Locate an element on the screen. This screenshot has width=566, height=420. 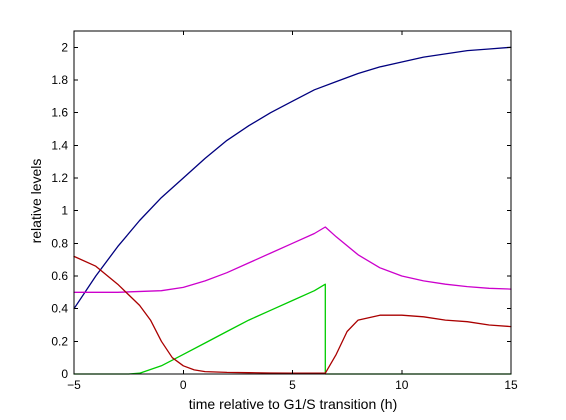
y-tick-label: 1.4 is located at coordinates (59, 145).